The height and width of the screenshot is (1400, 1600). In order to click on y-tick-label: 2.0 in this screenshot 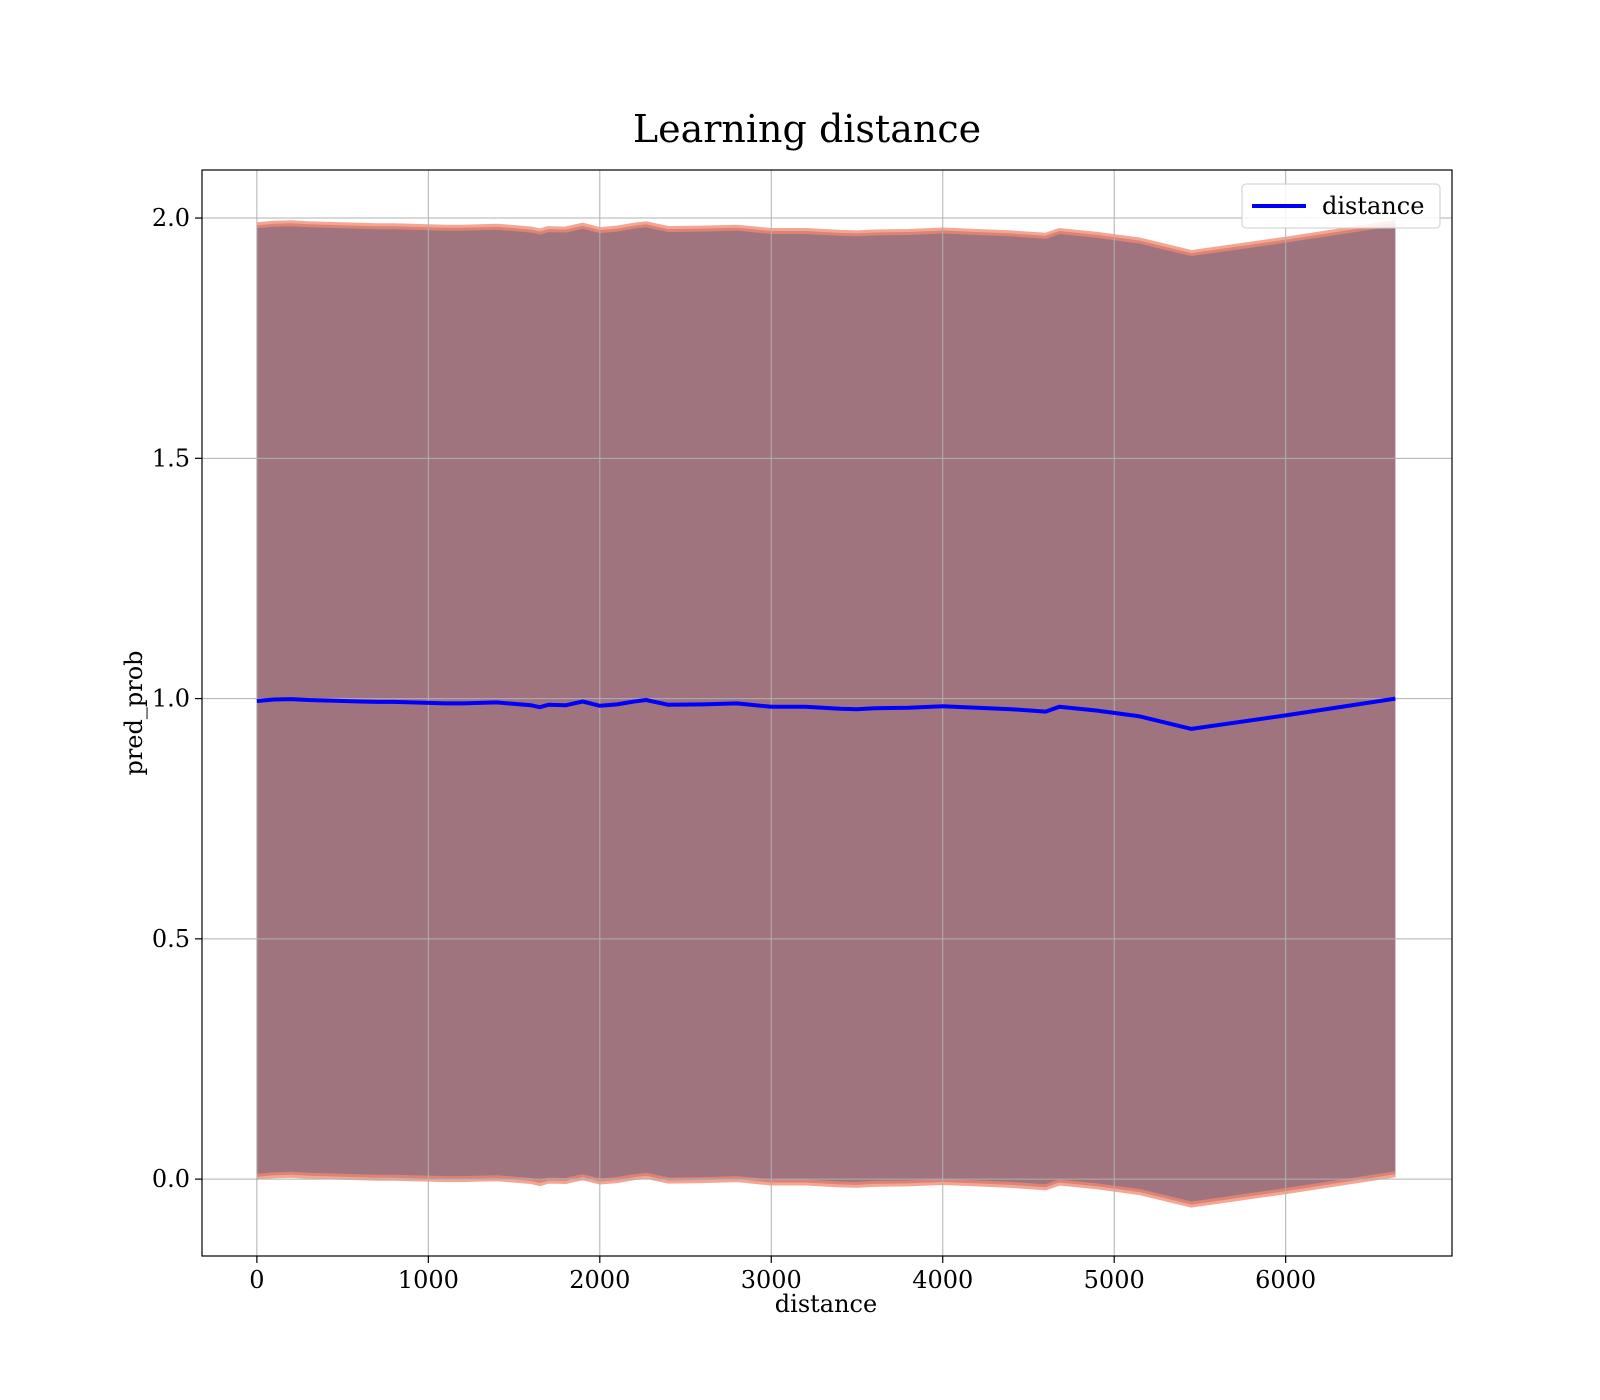, I will do `click(171, 218)`.